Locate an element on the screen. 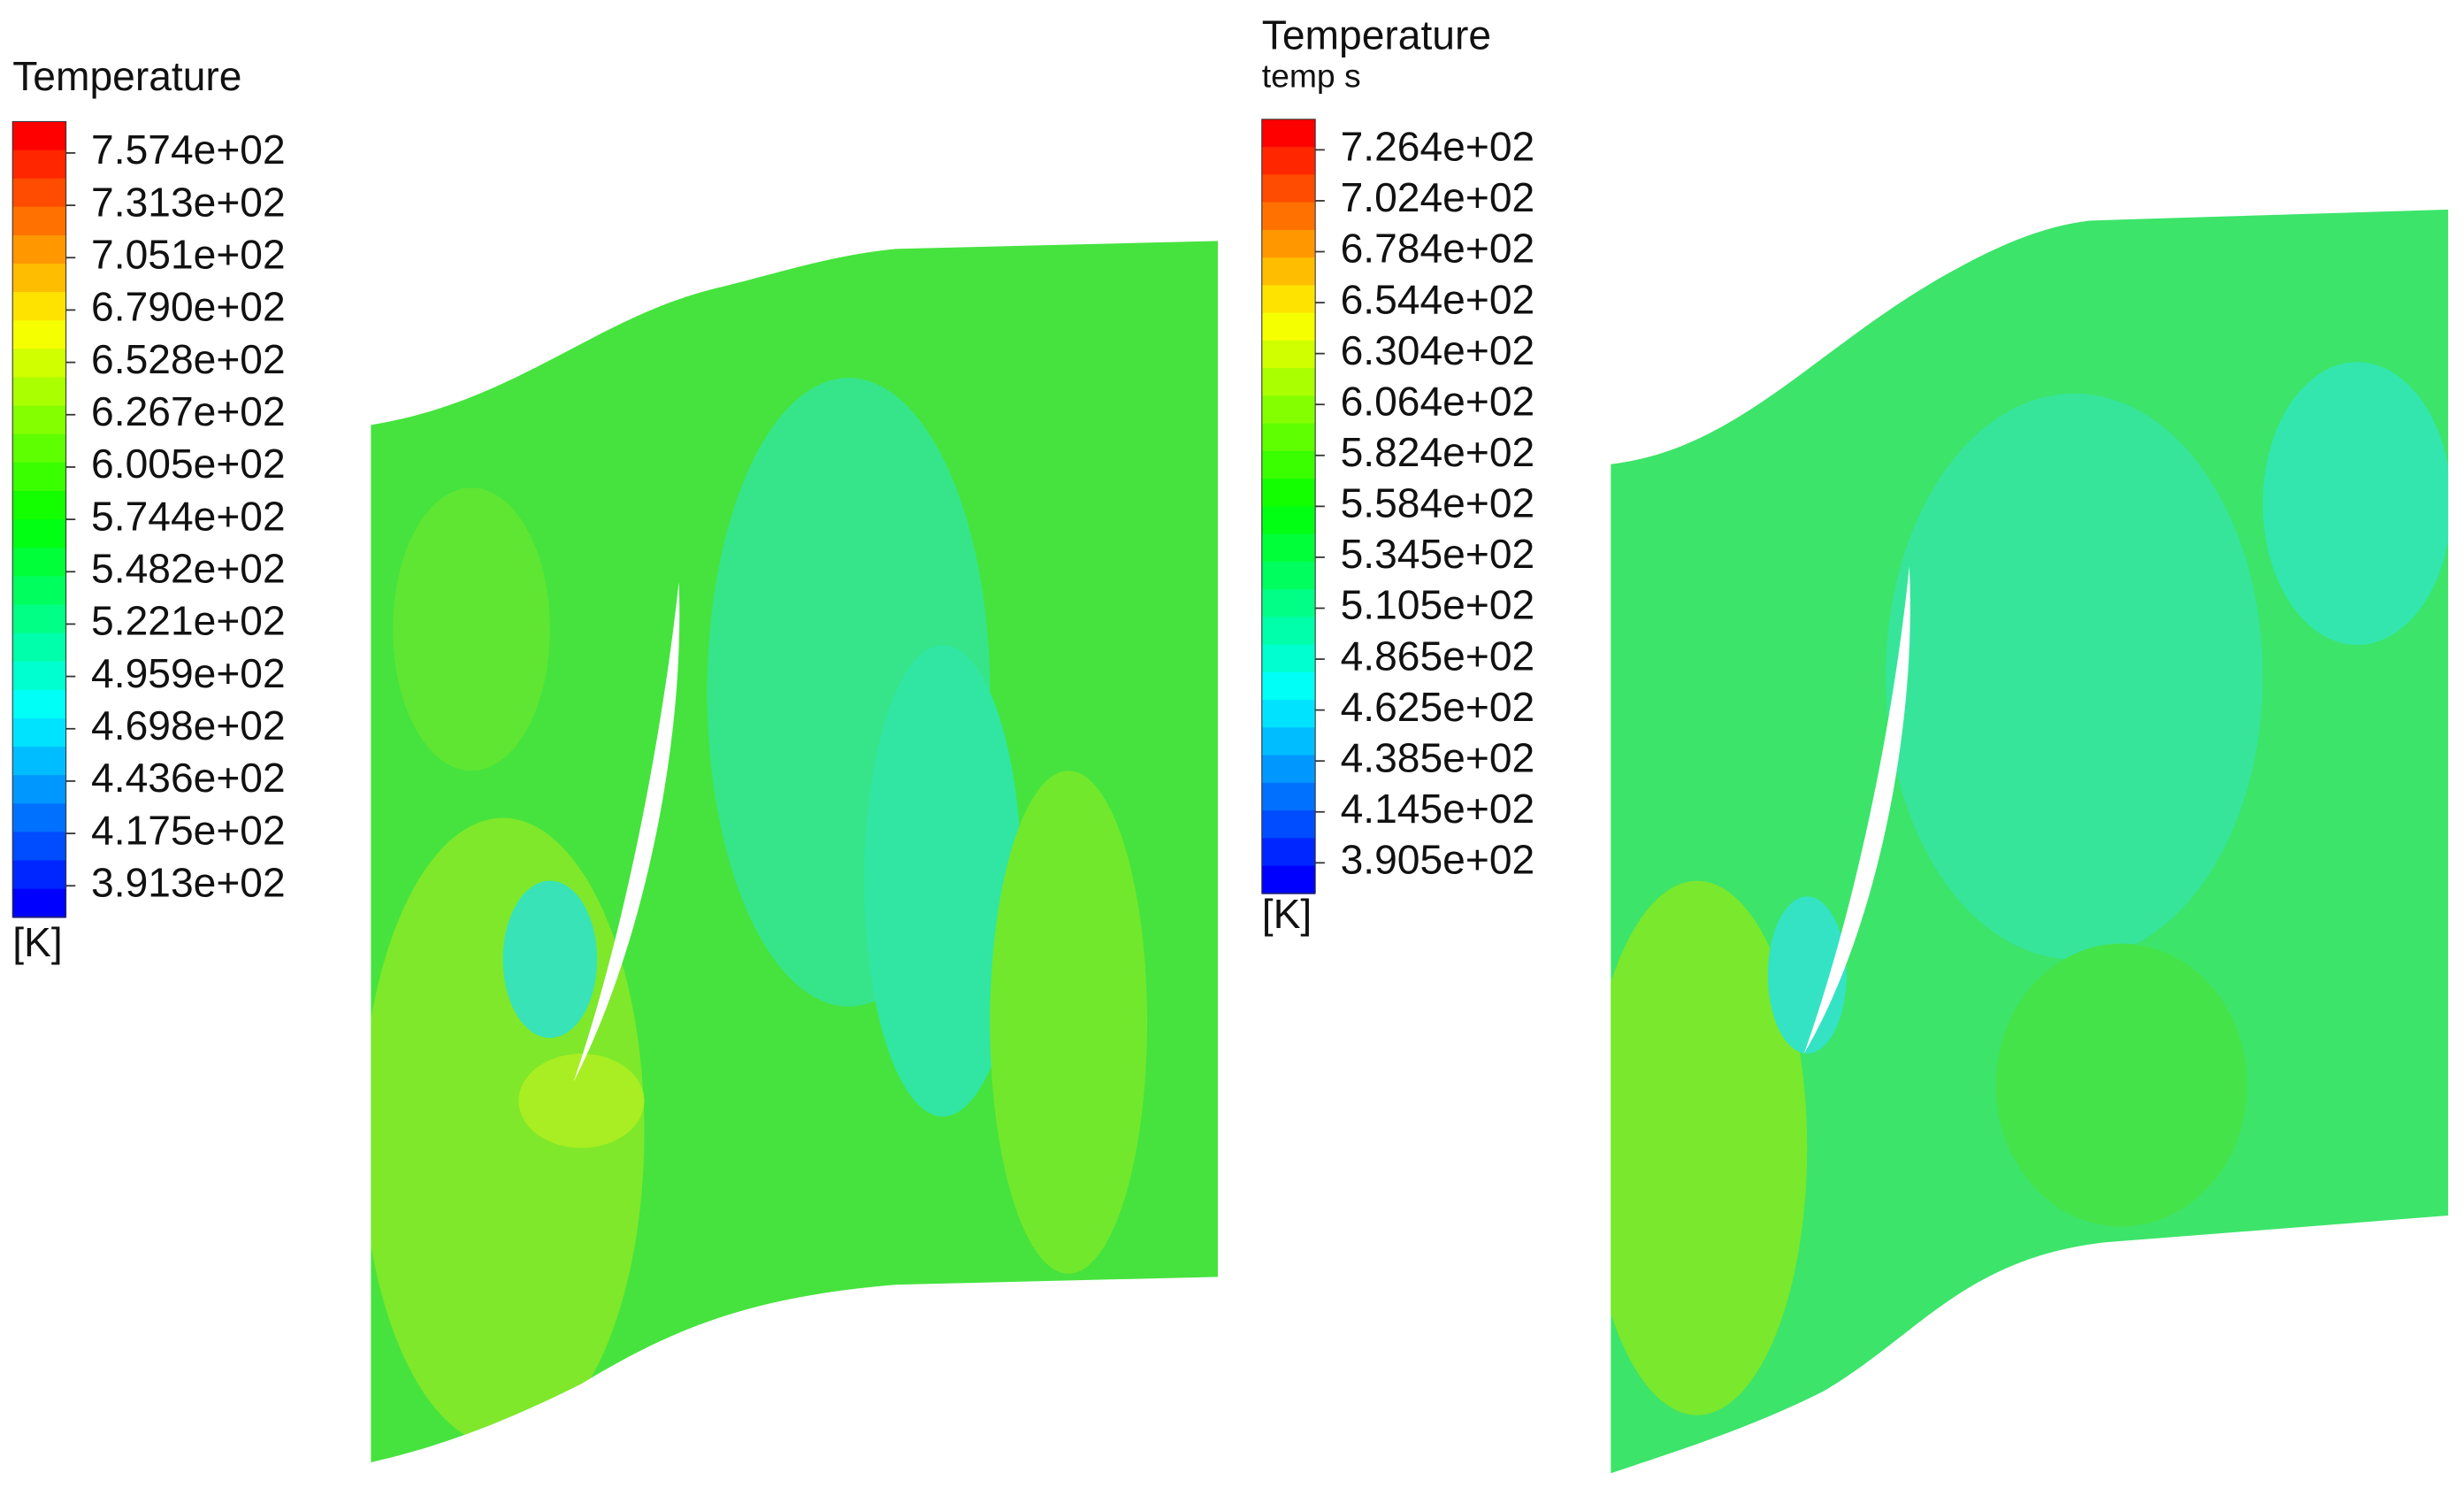  legend-label: 4.436e+02 is located at coordinates (188, 778).